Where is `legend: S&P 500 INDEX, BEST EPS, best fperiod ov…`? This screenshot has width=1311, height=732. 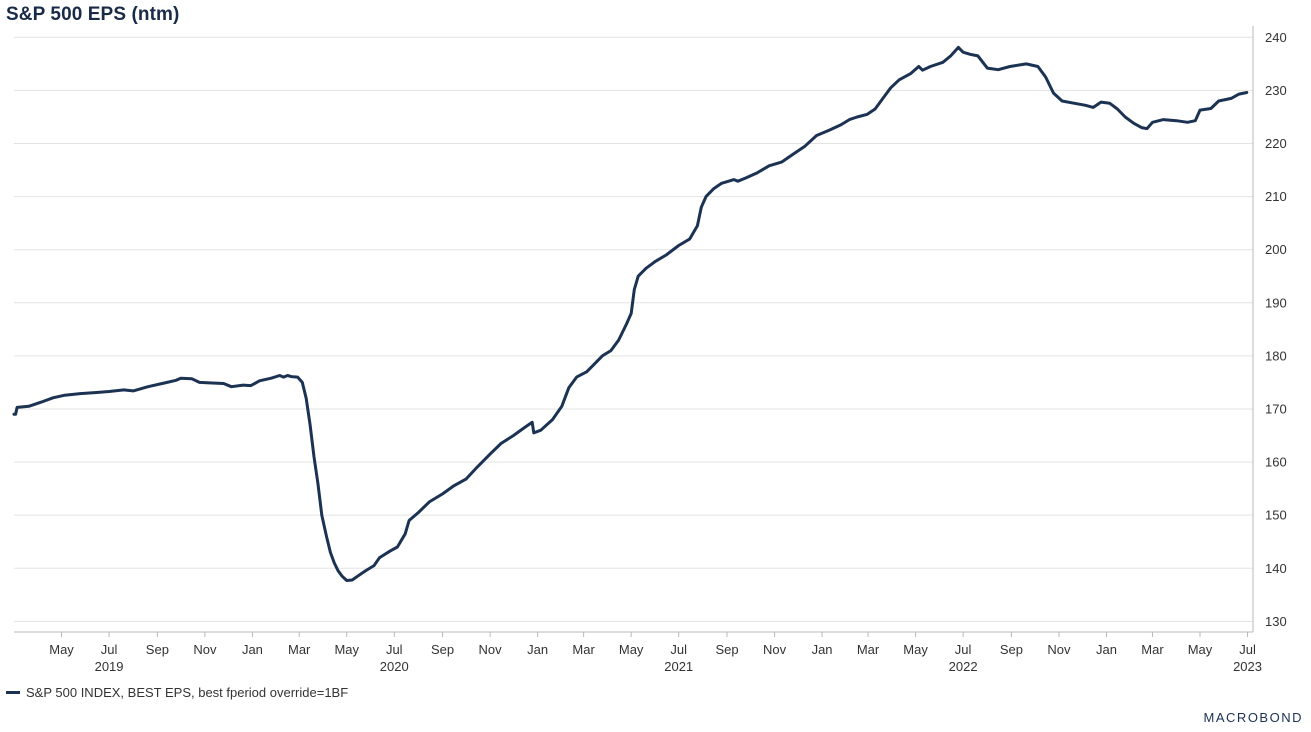 legend: S&P 500 INDEX, BEST EPS, best fperiod ov… is located at coordinates (177, 692).